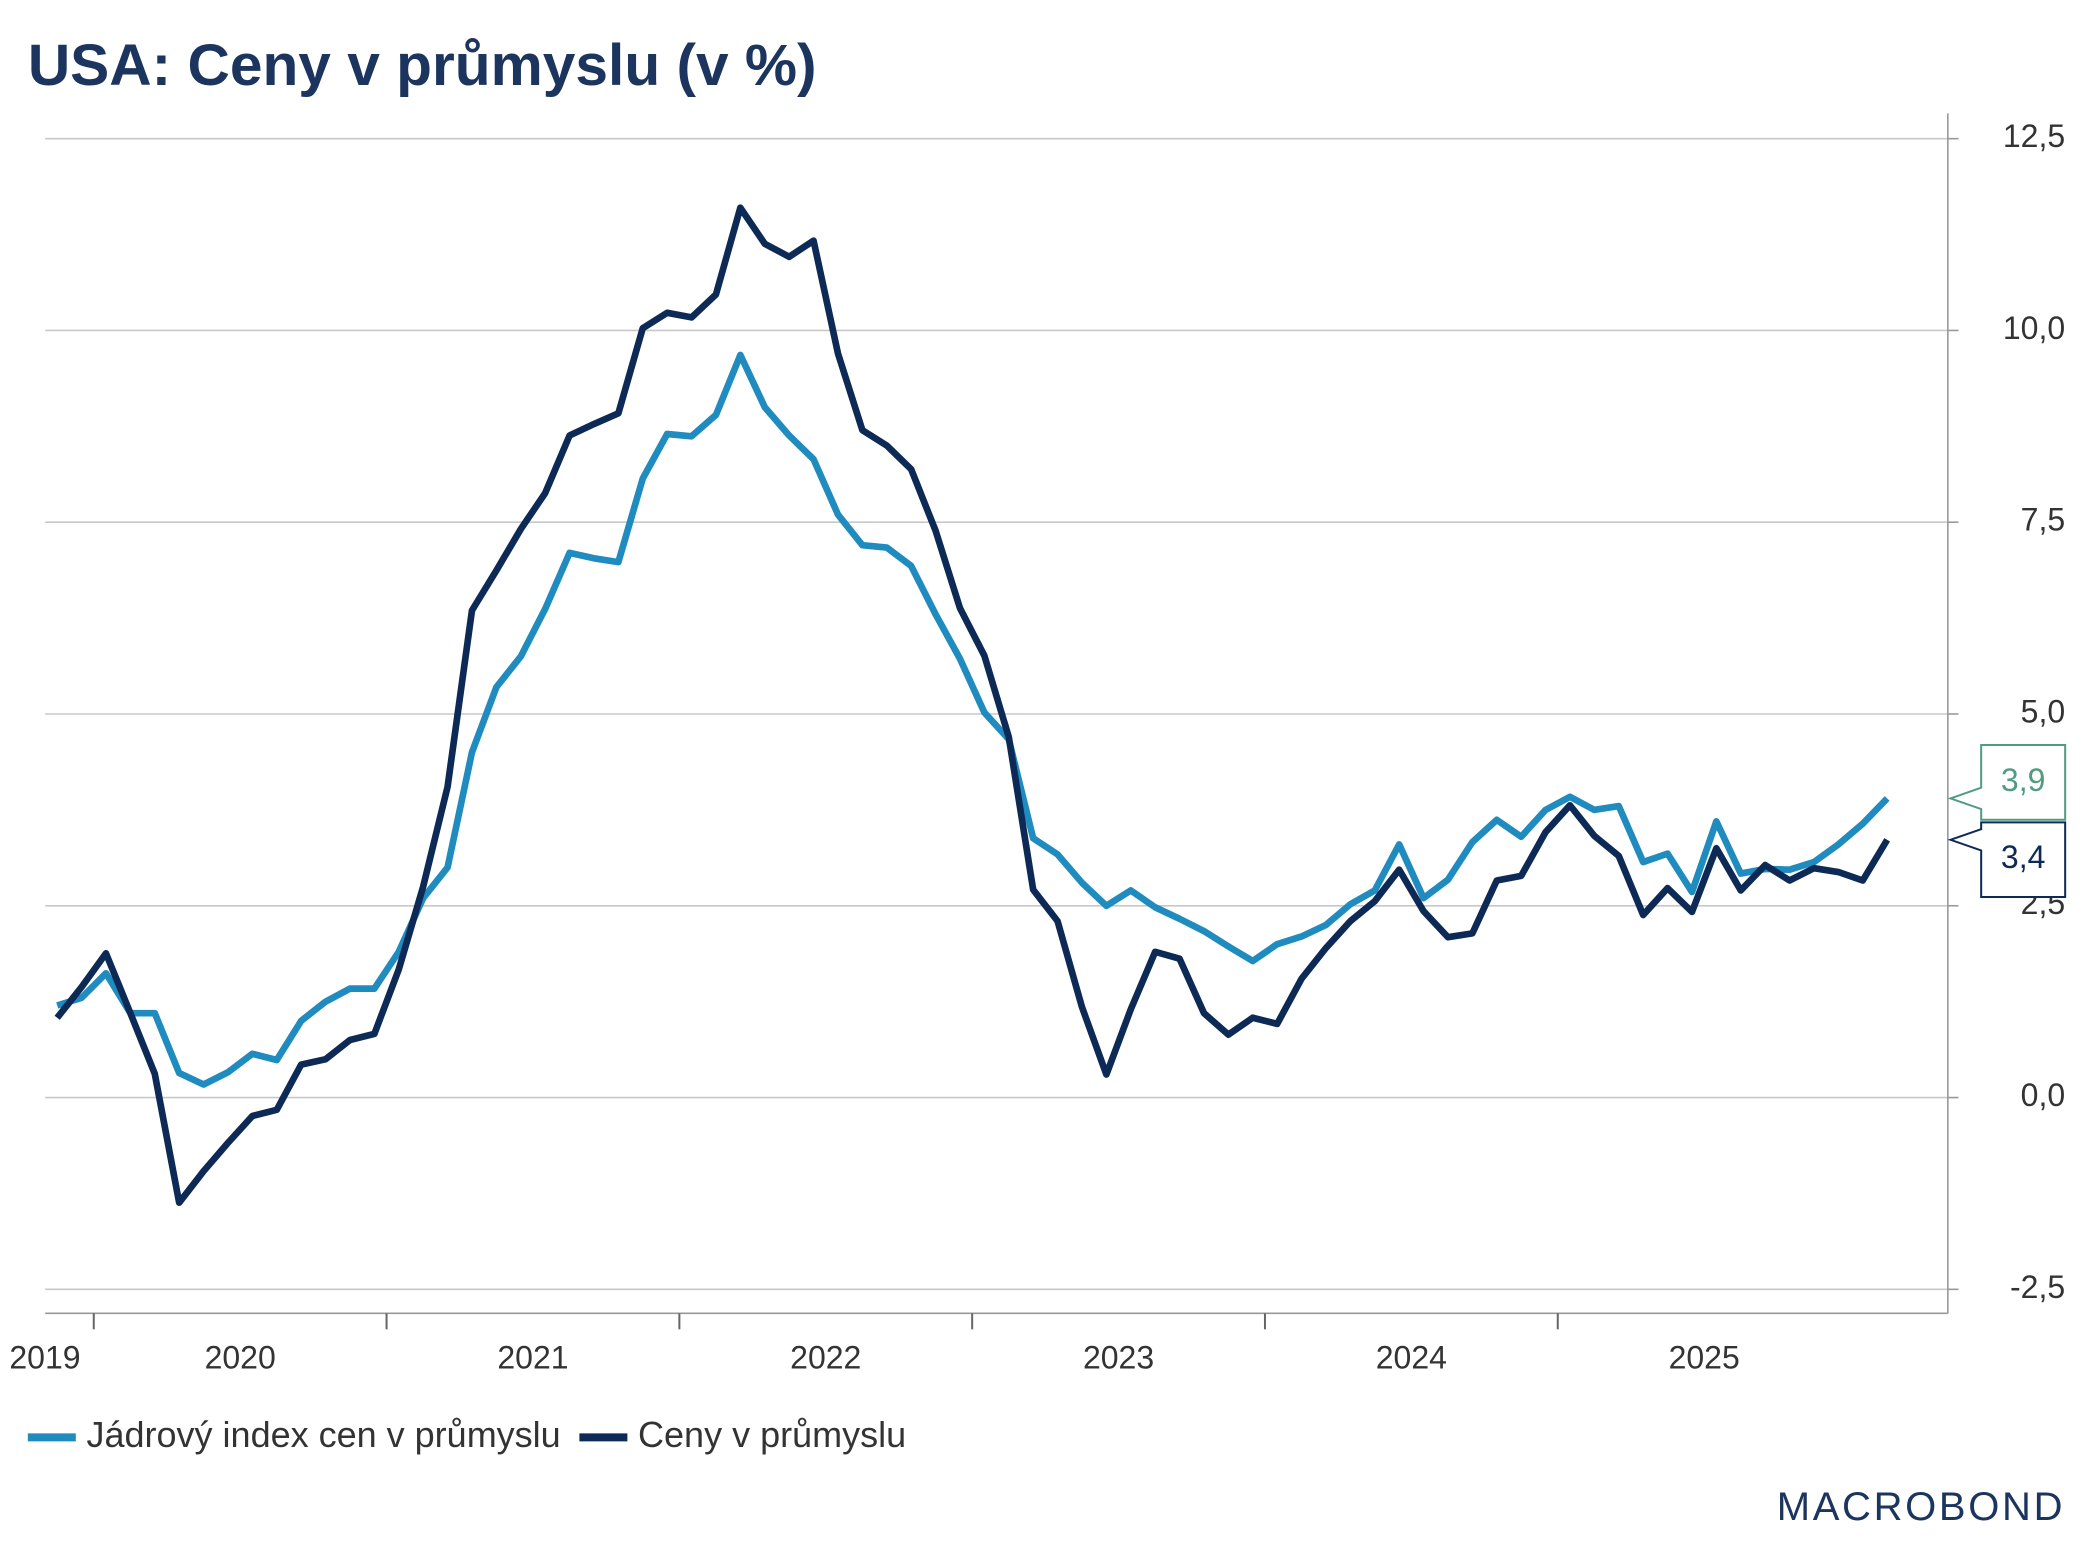 The image size is (2093, 1568). I want to click on legend-label: Jádrový index cen v průmyslu, so click(324, 1434).